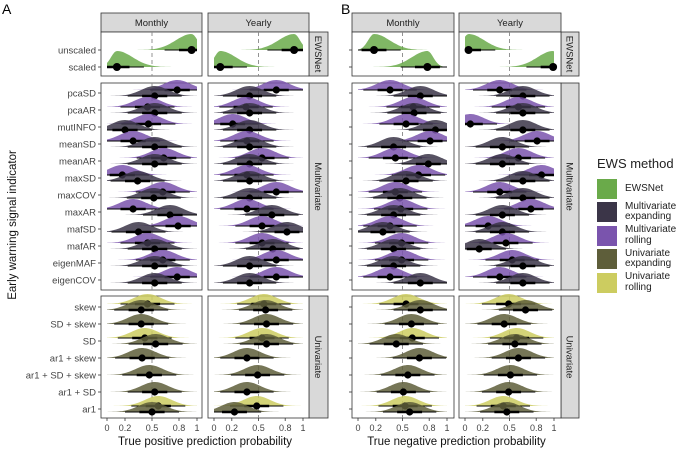  Describe the element at coordinates (81, 247) in the screenshot. I see `y-tick-label: mafAR` at that location.